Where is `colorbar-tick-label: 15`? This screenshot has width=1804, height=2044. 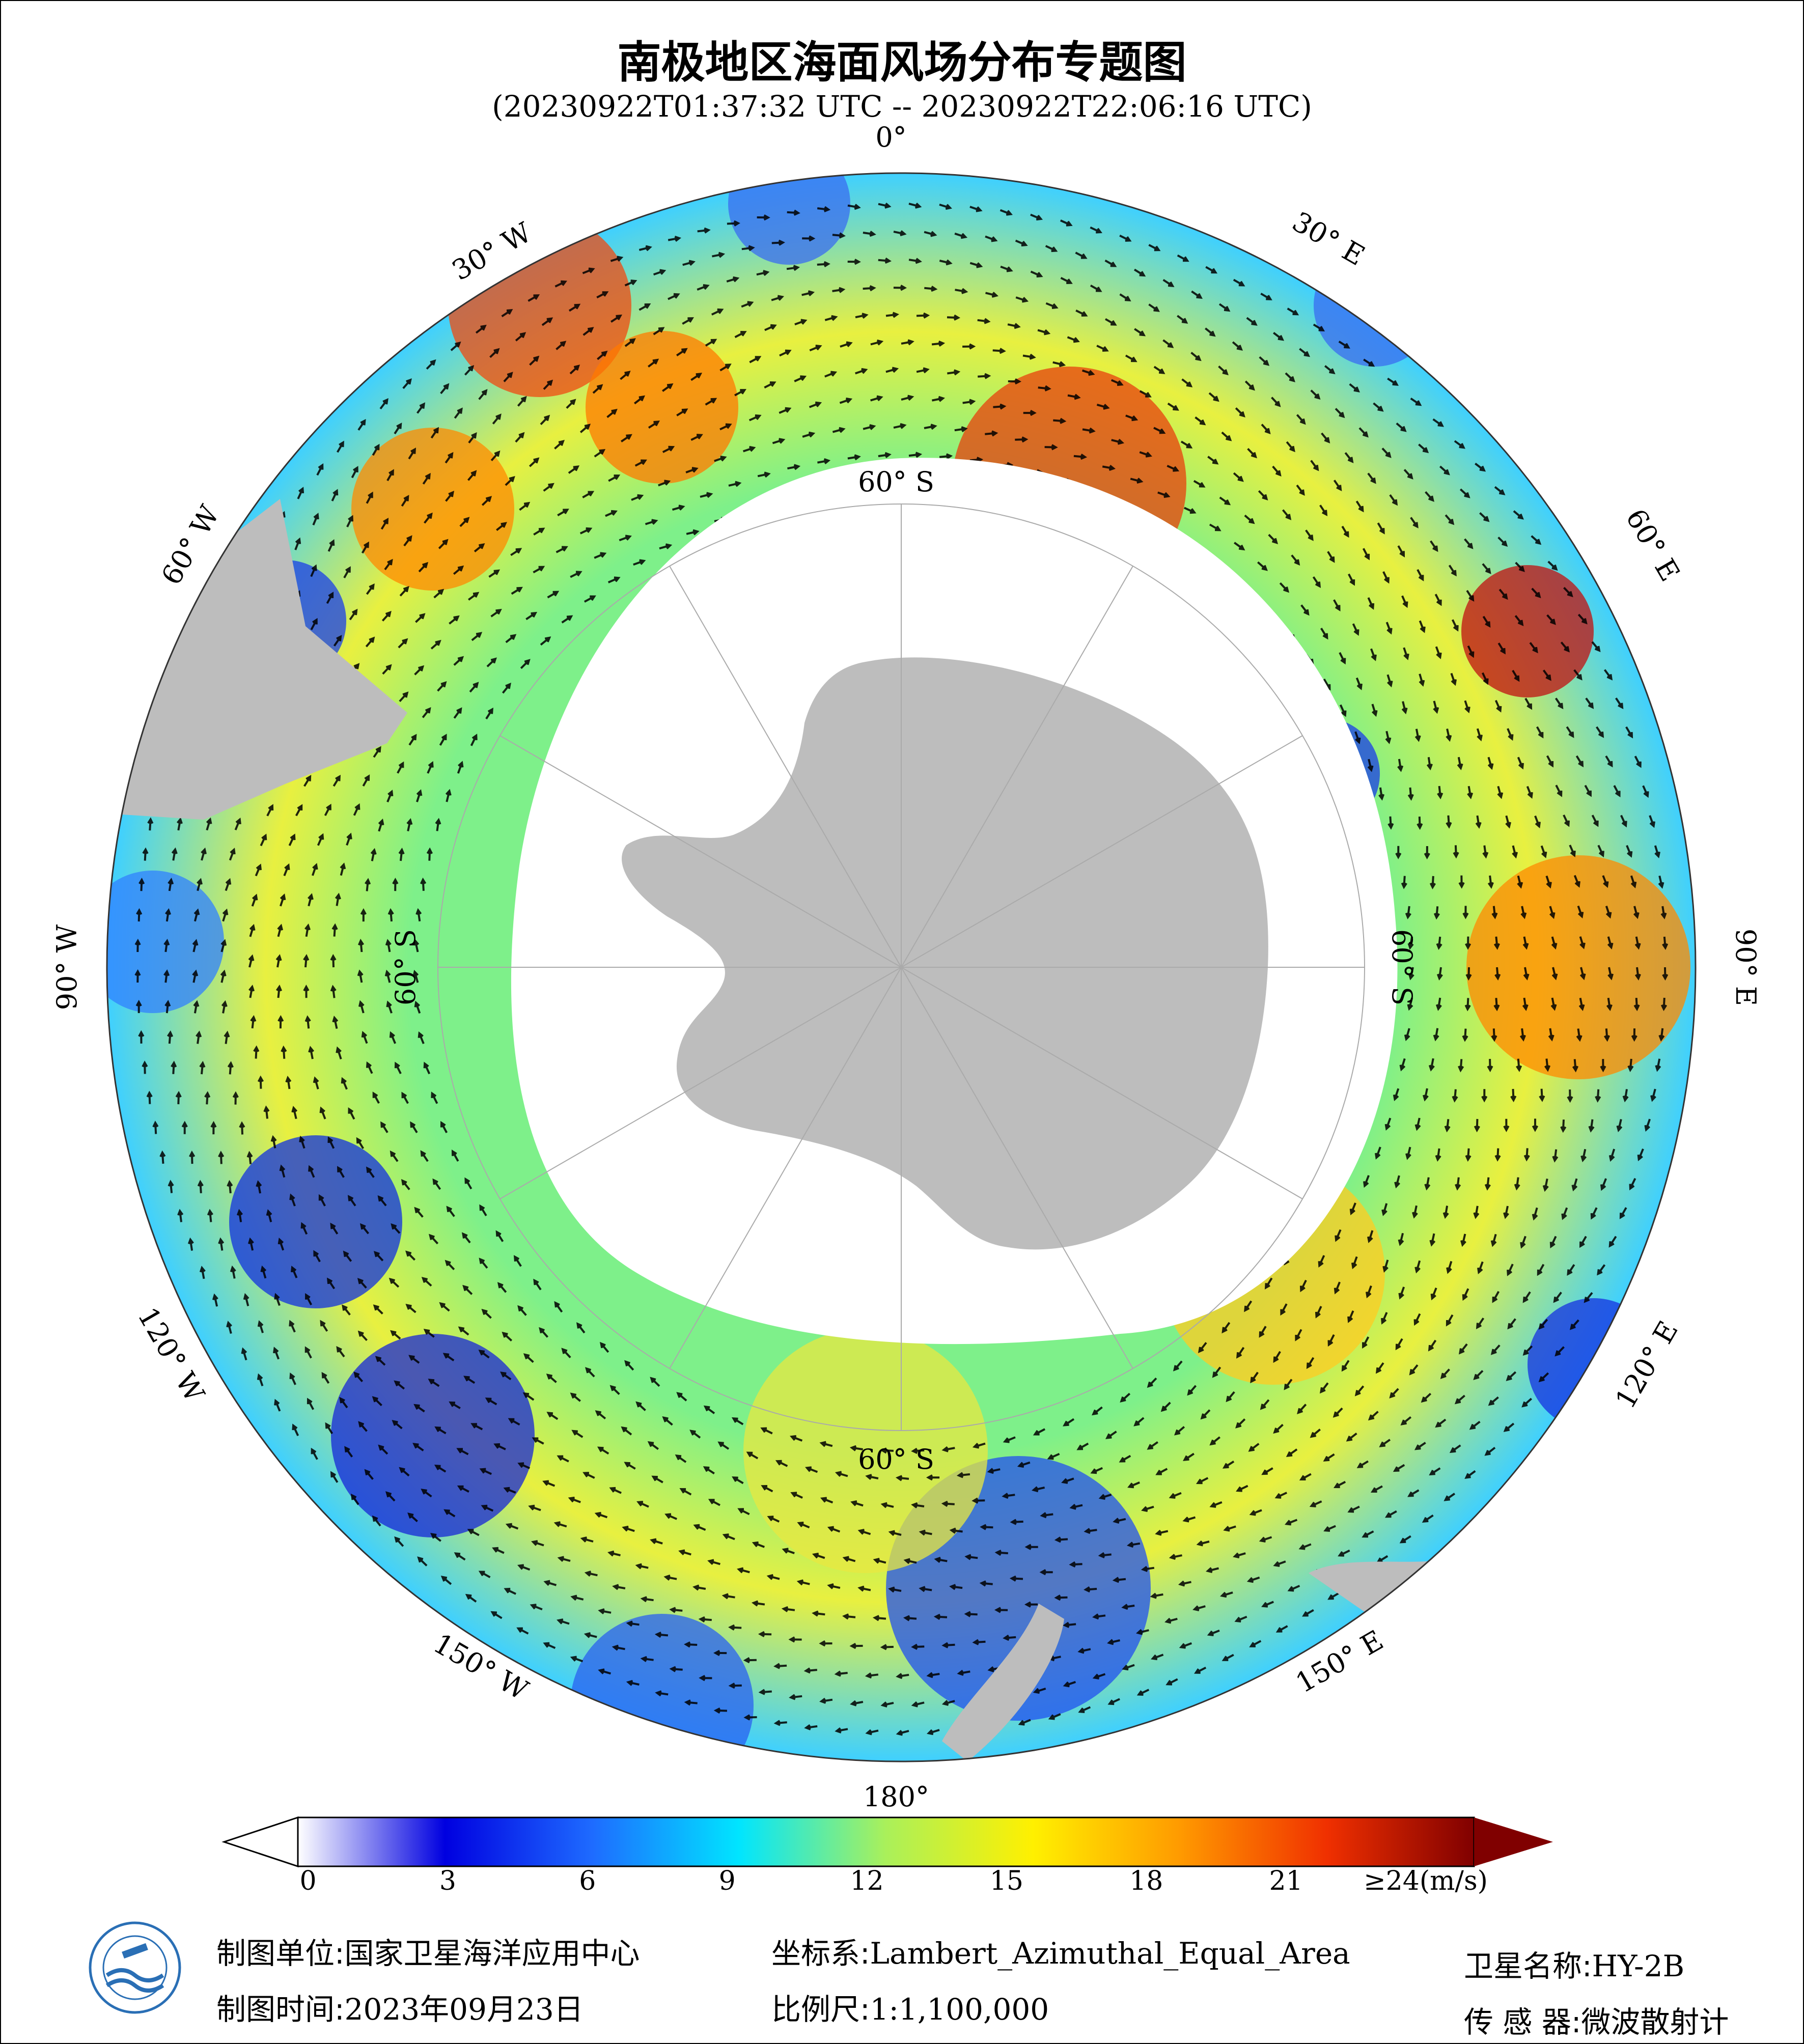
colorbar-tick-label: 15 is located at coordinates (1006, 1881).